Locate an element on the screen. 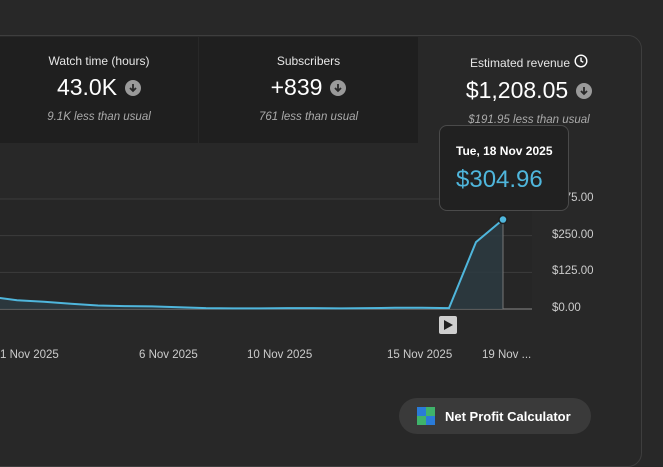  x-tick-label: 1 Nov 2025 is located at coordinates (29, 355).